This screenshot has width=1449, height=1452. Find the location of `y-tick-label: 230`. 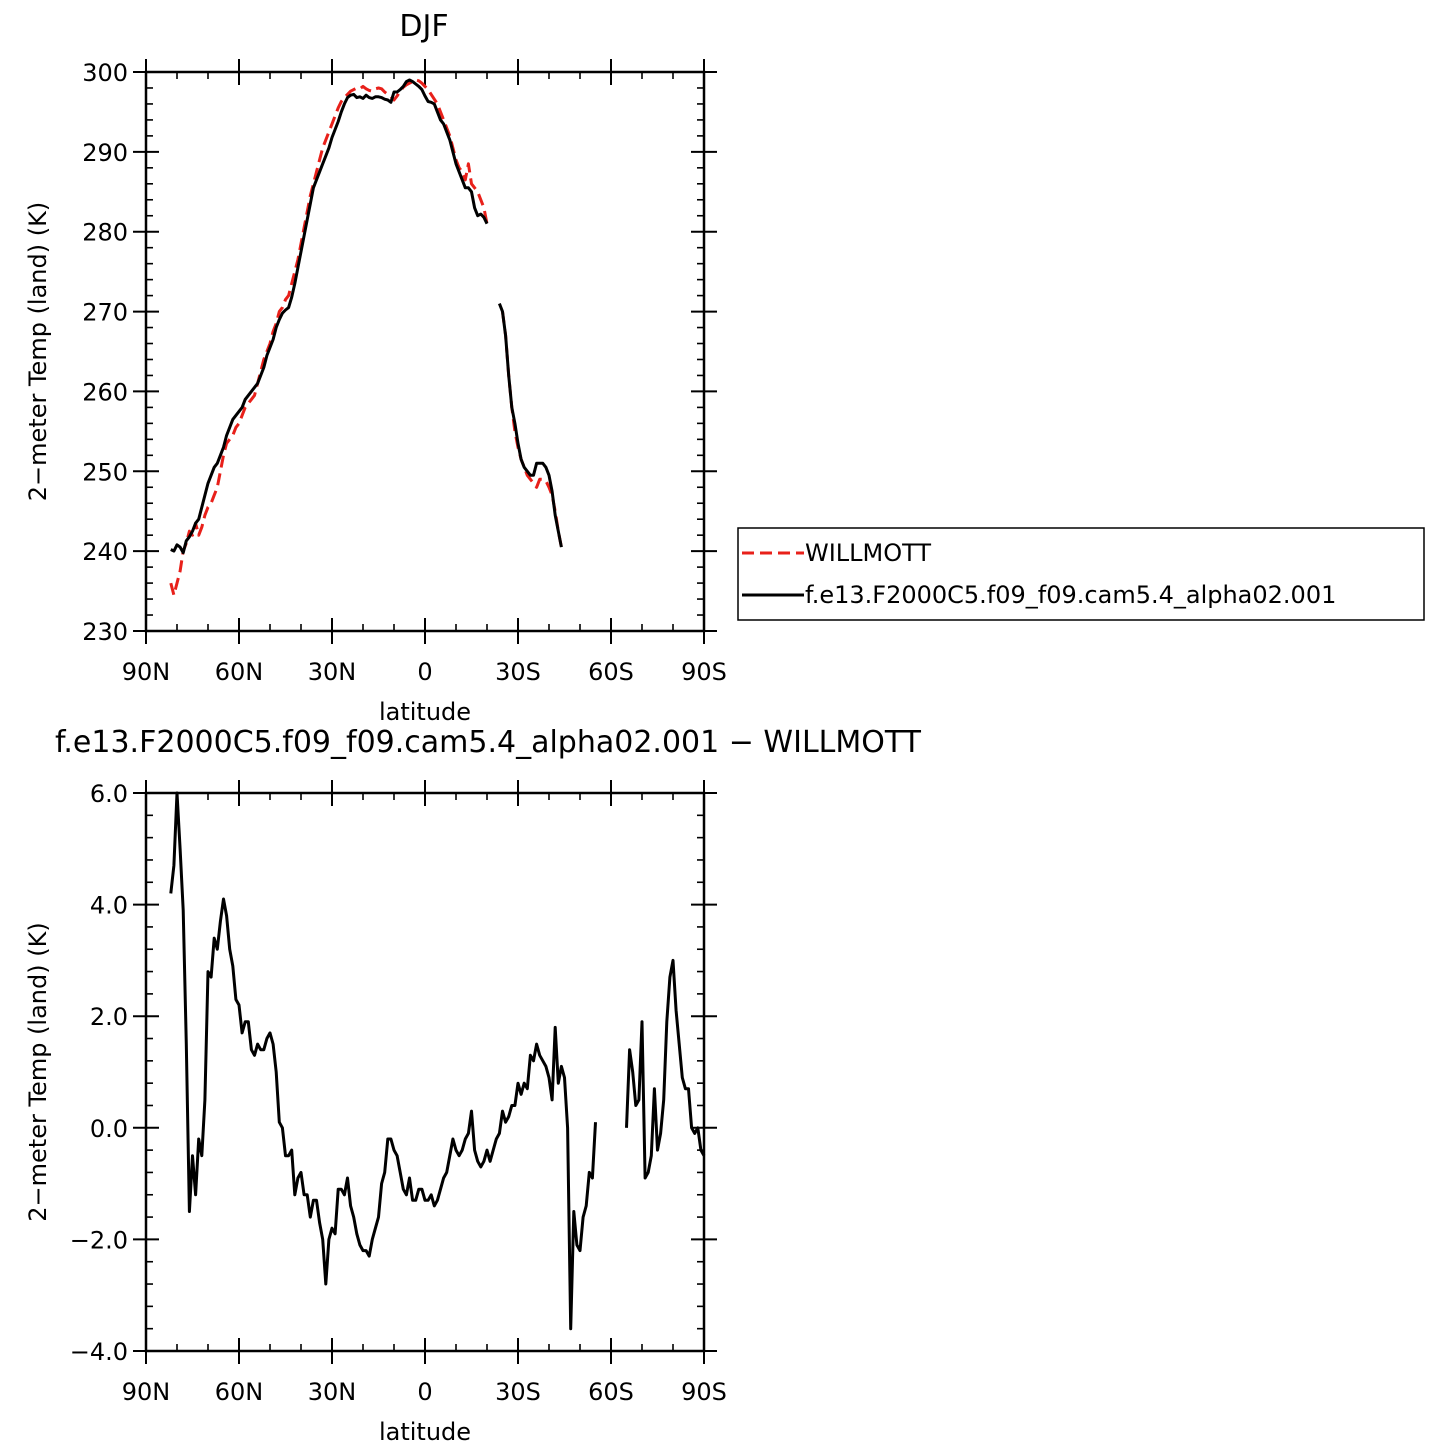

y-tick-label: 230 is located at coordinates (105, 632).